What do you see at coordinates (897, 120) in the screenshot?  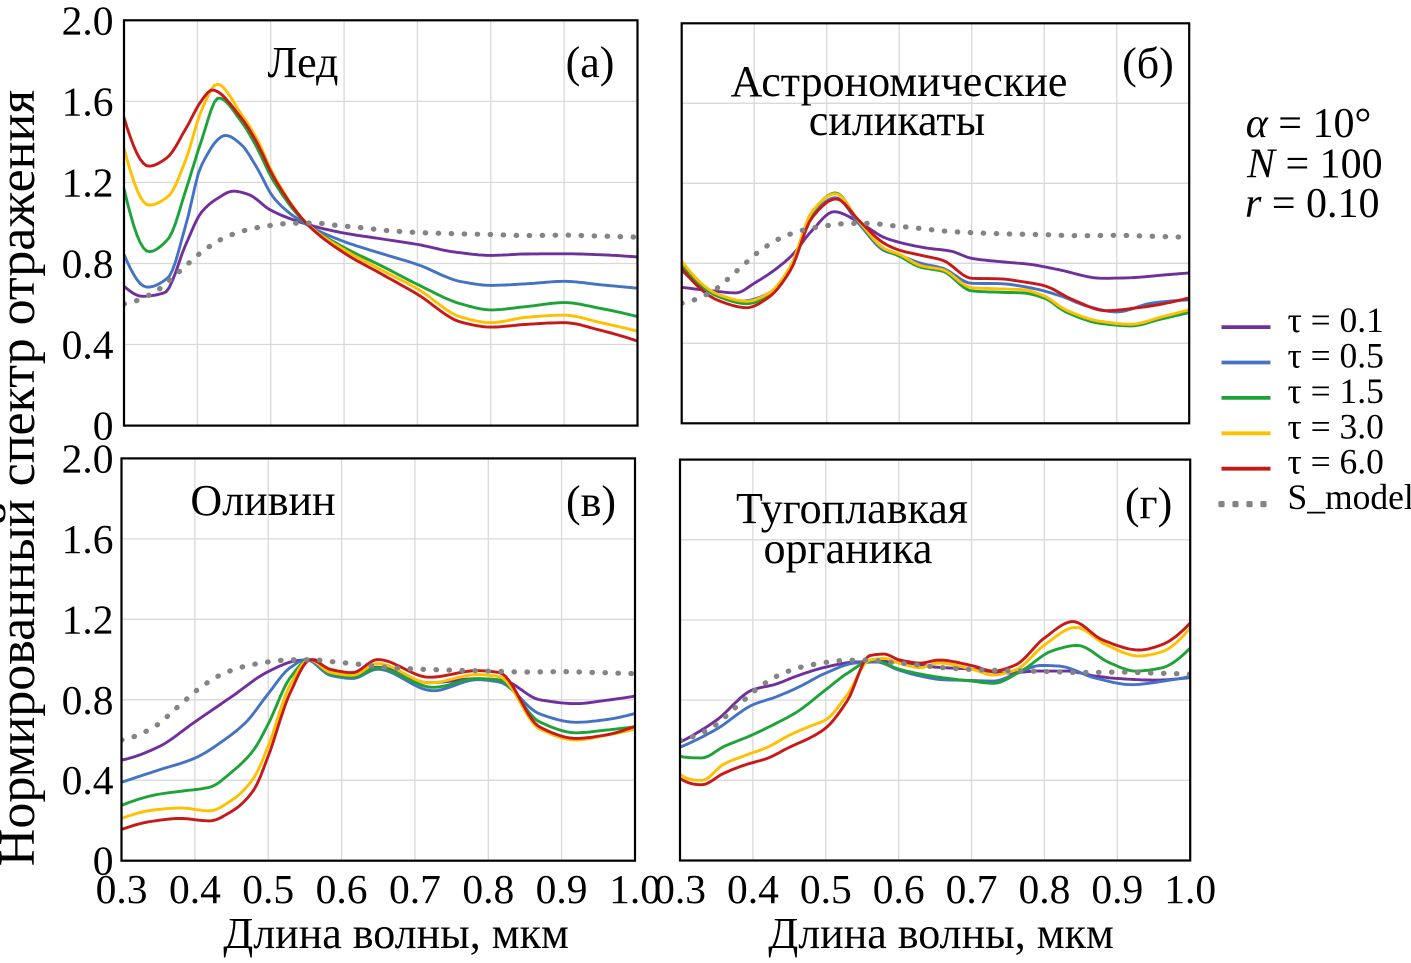 I see `svg-text: силикаты` at bounding box center [897, 120].